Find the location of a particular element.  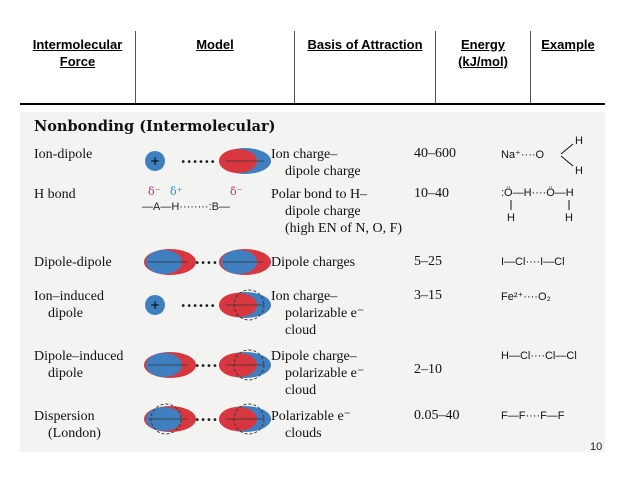

header-rule is located at coordinates (312, 104).